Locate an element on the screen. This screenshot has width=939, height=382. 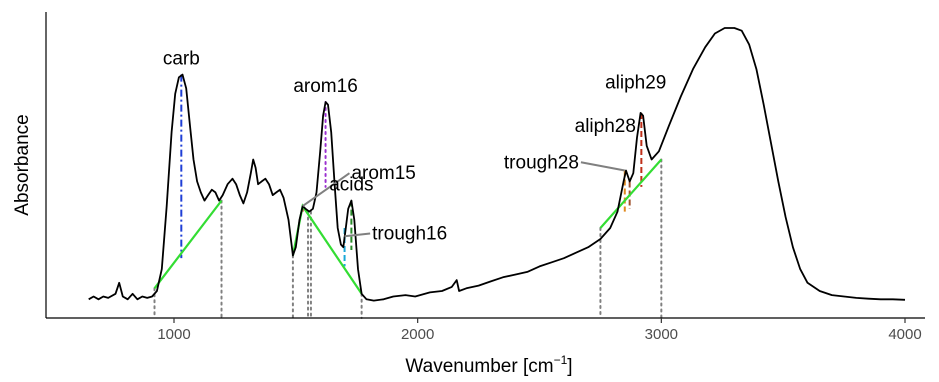
annotation-label-1: arom16 is located at coordinates (325, 86).